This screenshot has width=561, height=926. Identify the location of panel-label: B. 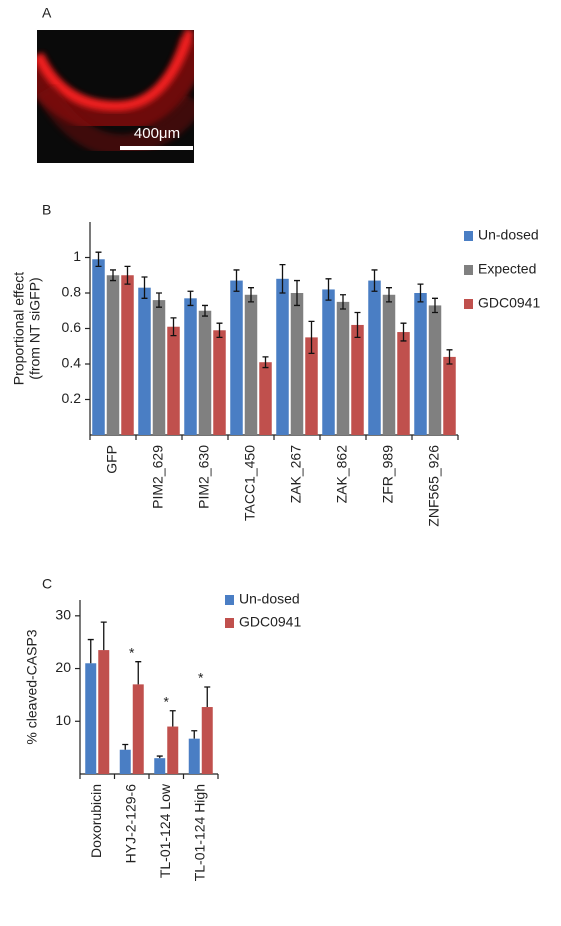
(46, 210).